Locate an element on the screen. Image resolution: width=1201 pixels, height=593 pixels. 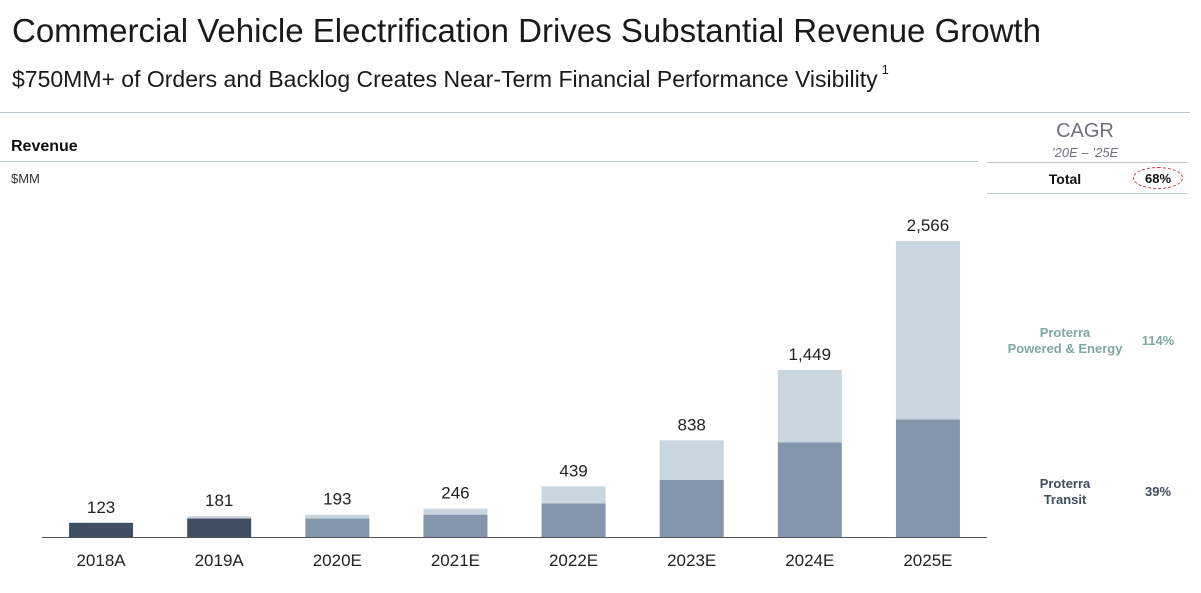
legend-powered-energy-line1: Proterra is located at coordinates (1065, 332).